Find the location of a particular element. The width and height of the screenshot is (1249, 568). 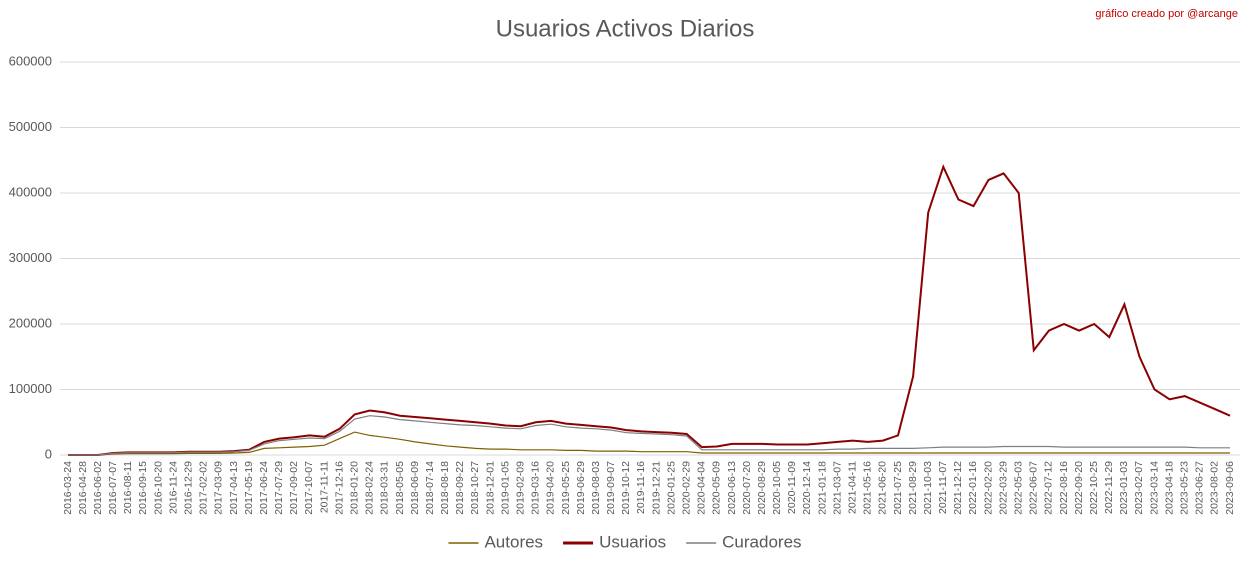

x-tick-label: 2023-03-14 is located at coordinates (1154, 488).